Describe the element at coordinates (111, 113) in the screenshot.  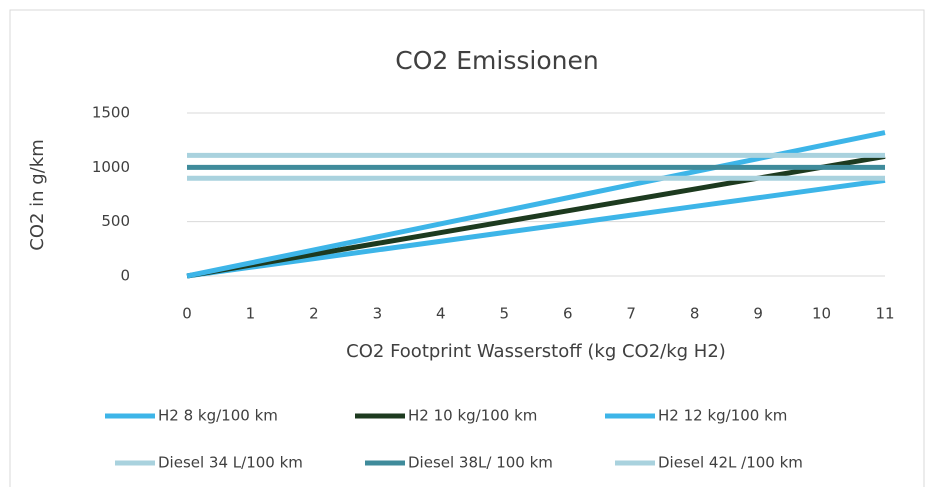
I see `y-tick-label: 1500` at that location.